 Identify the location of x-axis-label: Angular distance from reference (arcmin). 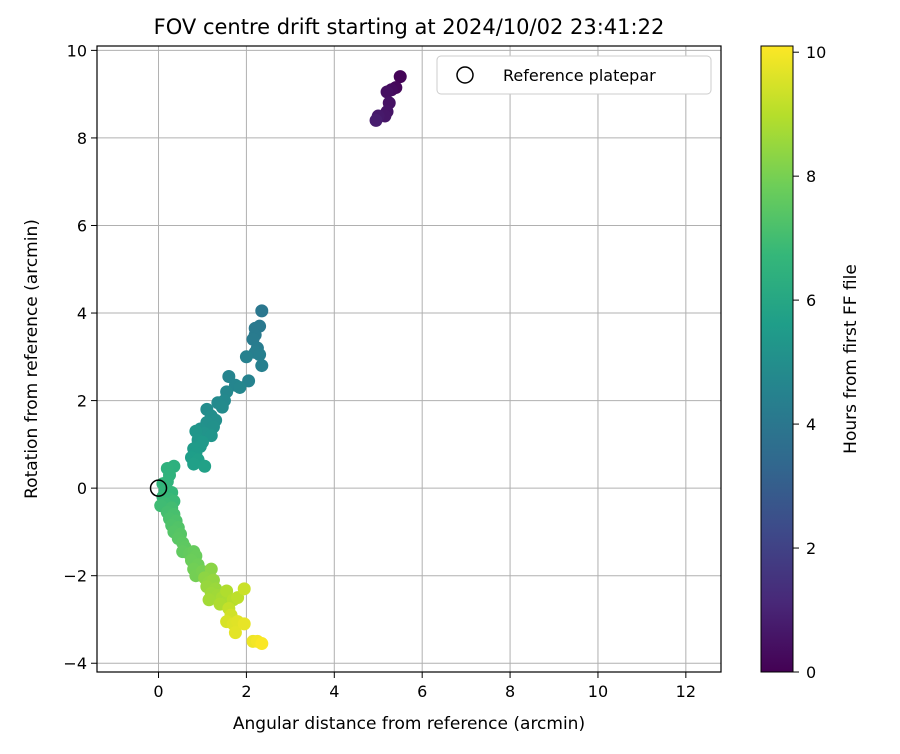
(409, 724).